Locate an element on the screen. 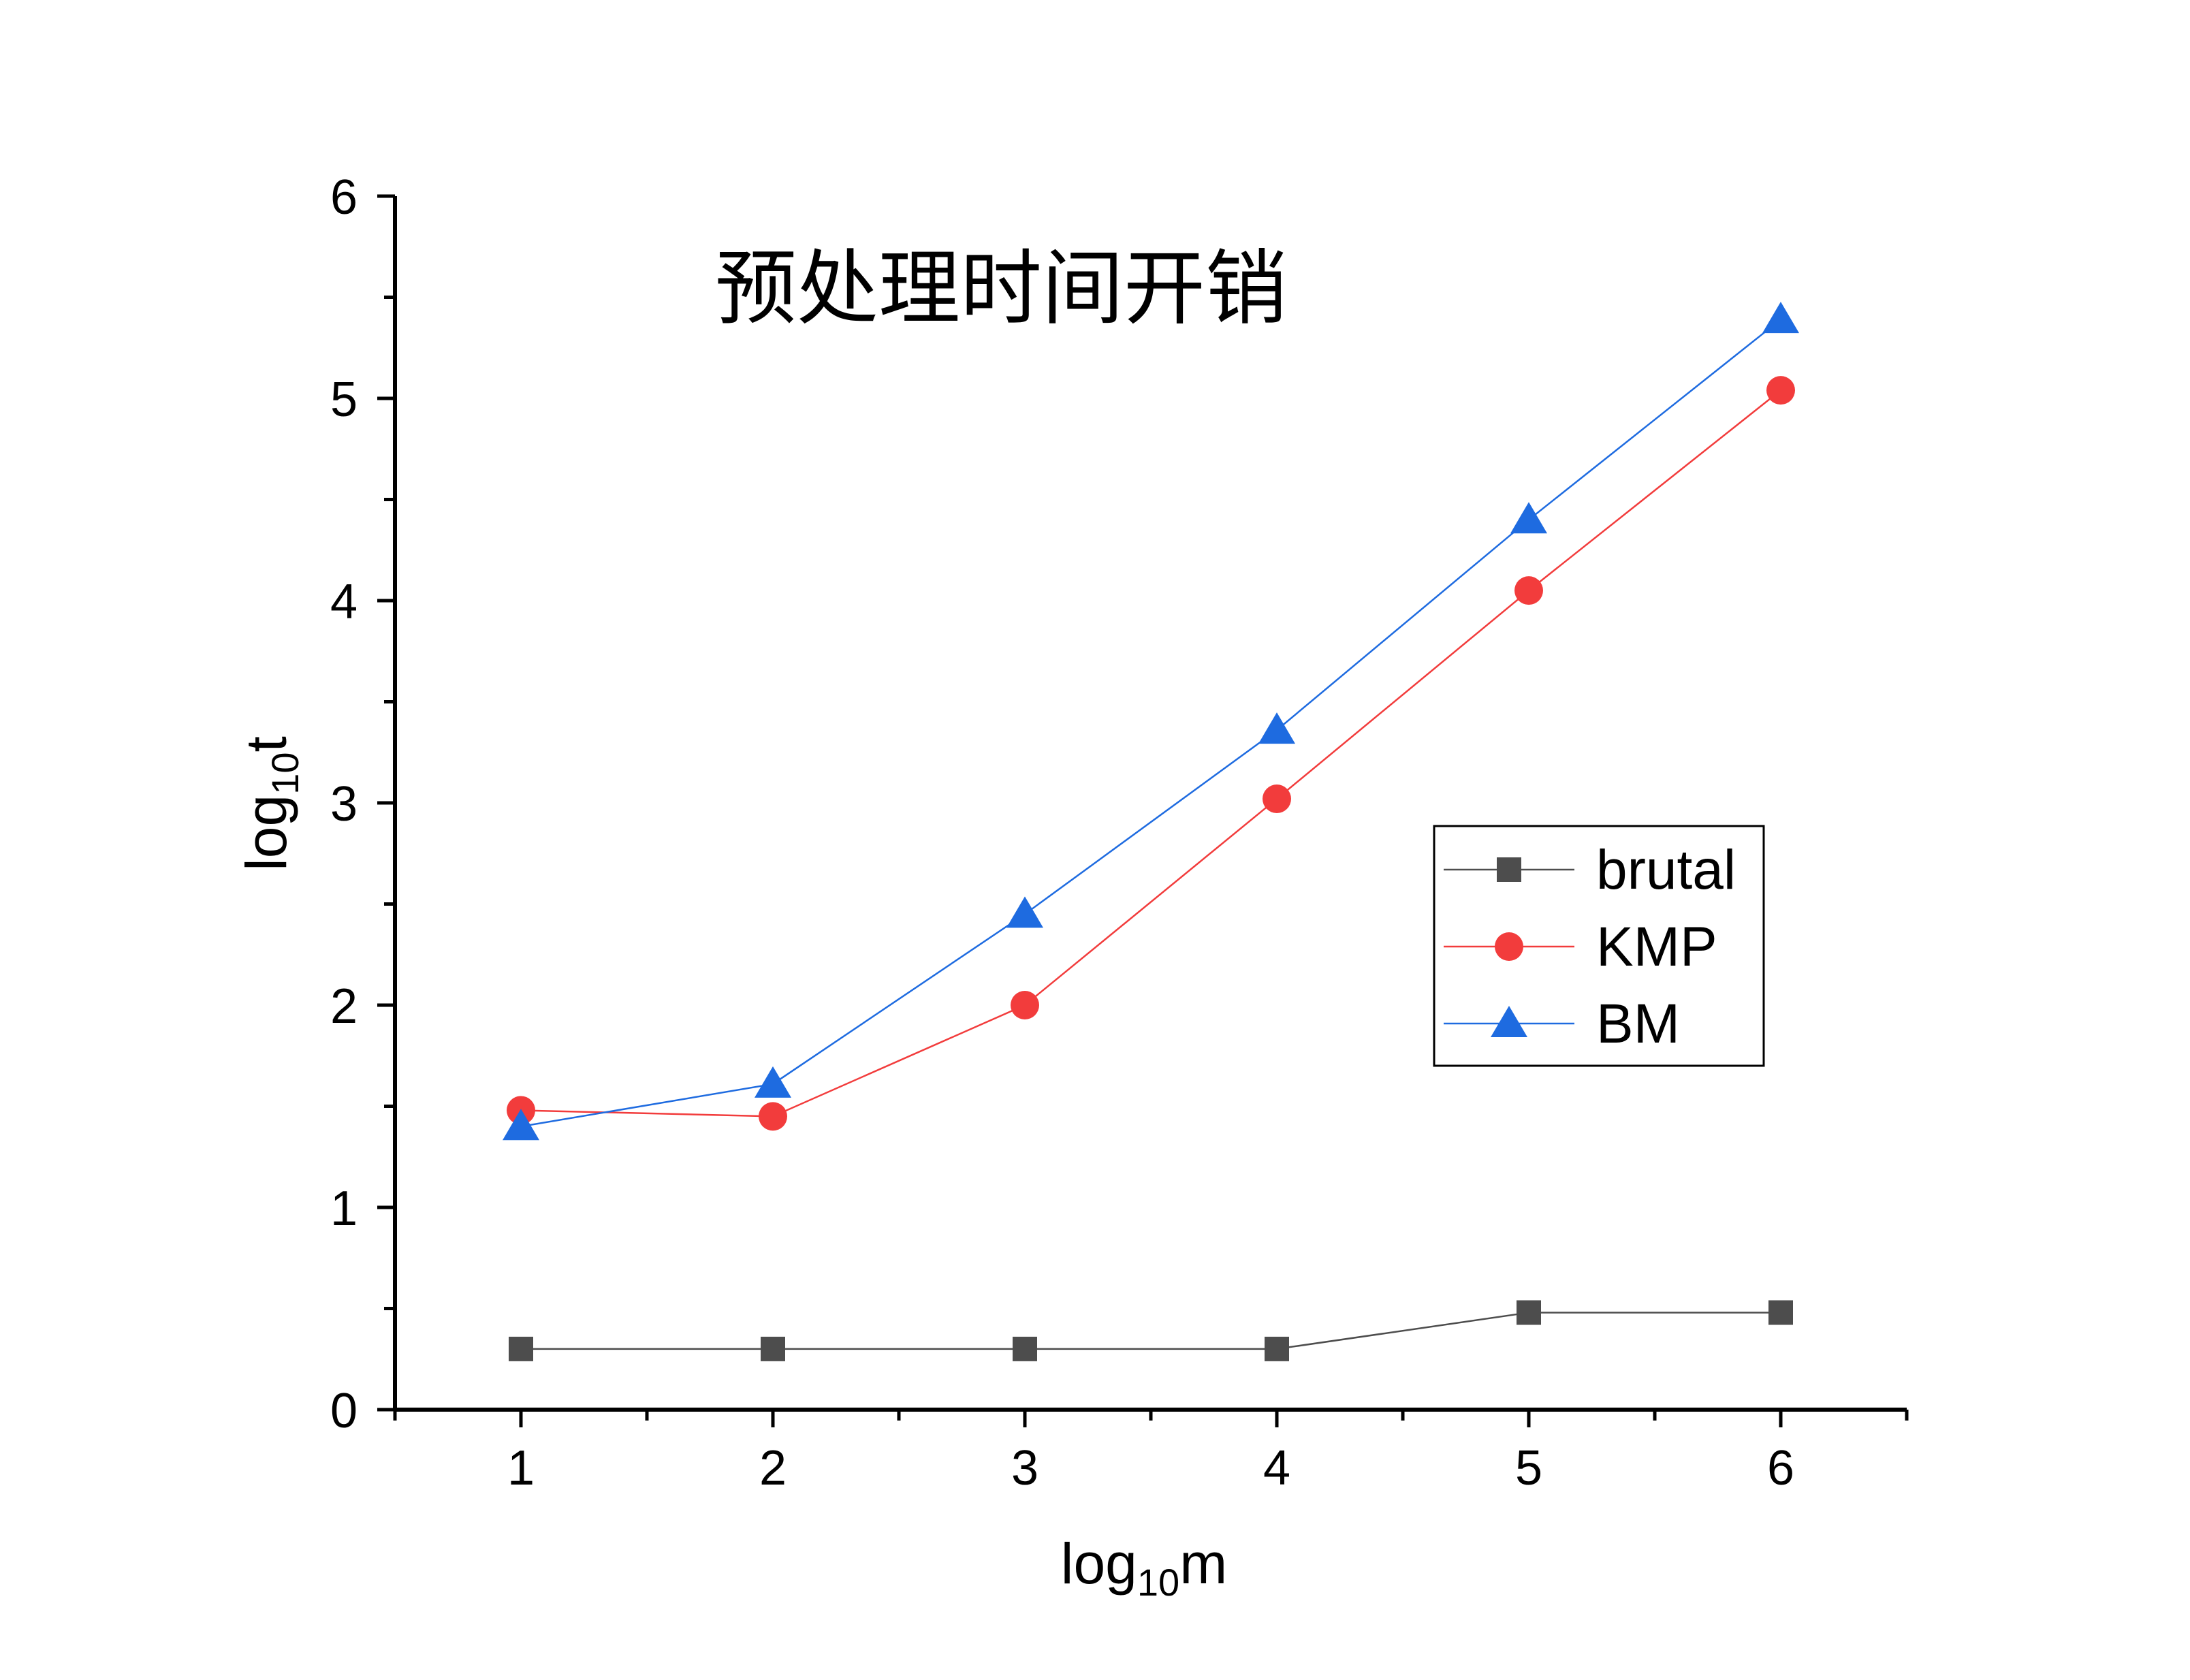 This screenshot has width=2190, height=1680. x-axis-label-sub: 10 is located at coordinates (1158, 1582).